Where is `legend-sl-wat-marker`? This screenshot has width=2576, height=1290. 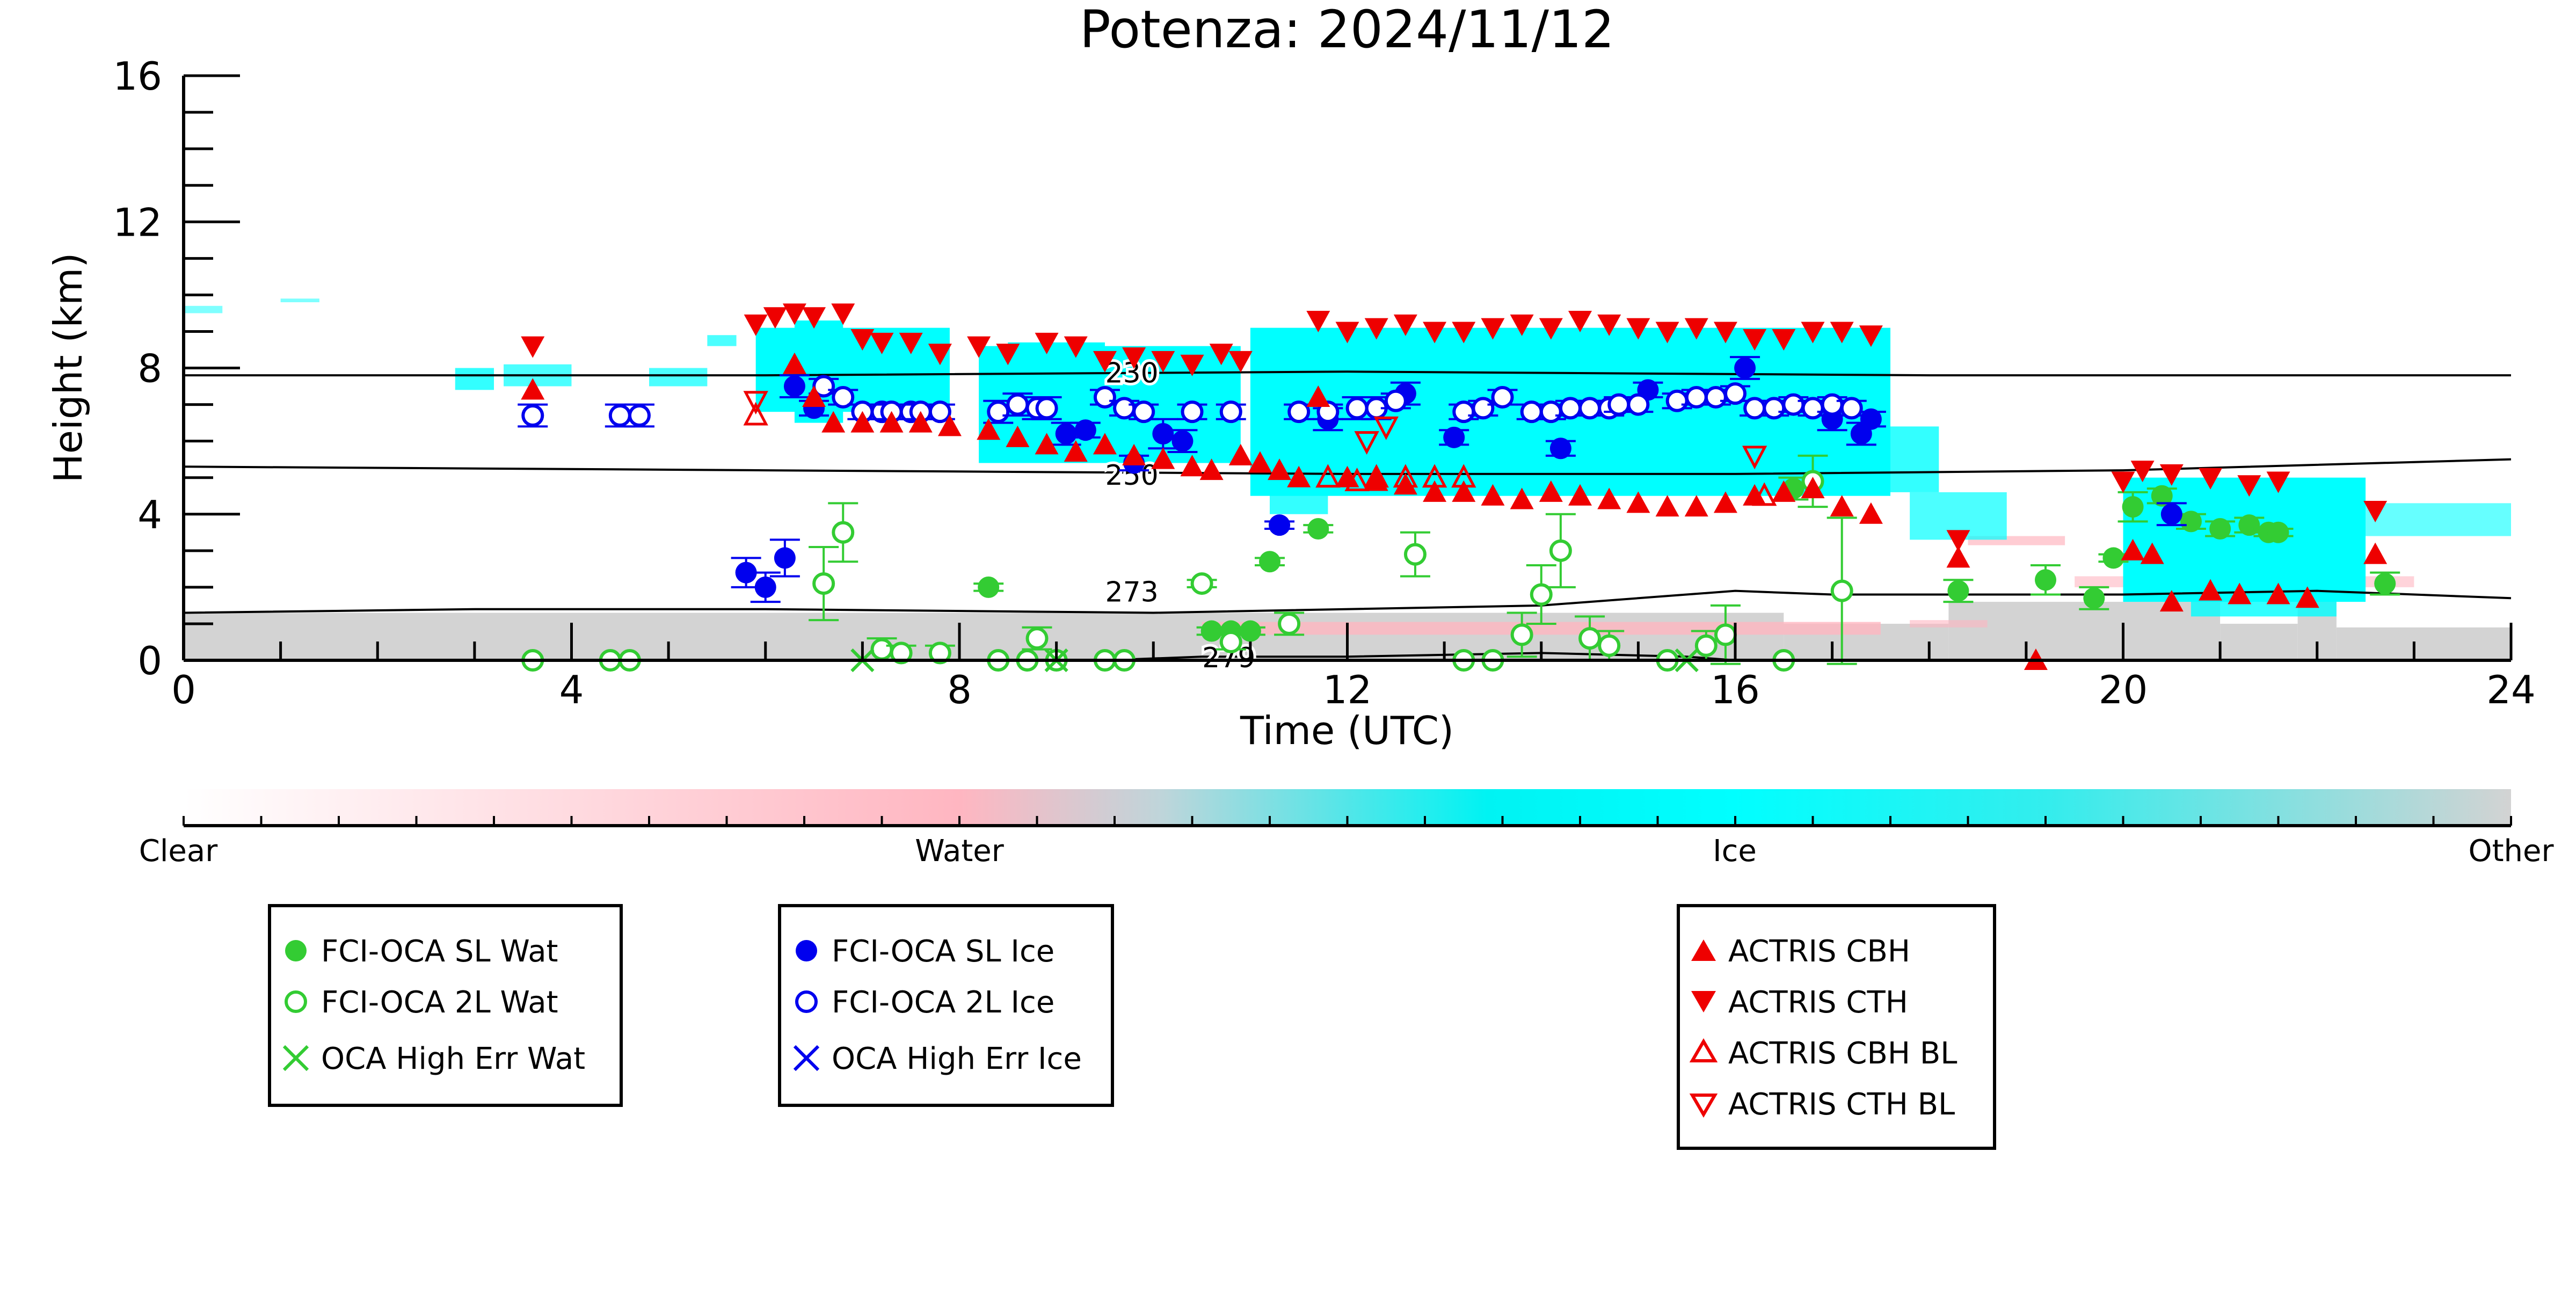
legend-sl-wat-marker is located at coordinates (296, 950).